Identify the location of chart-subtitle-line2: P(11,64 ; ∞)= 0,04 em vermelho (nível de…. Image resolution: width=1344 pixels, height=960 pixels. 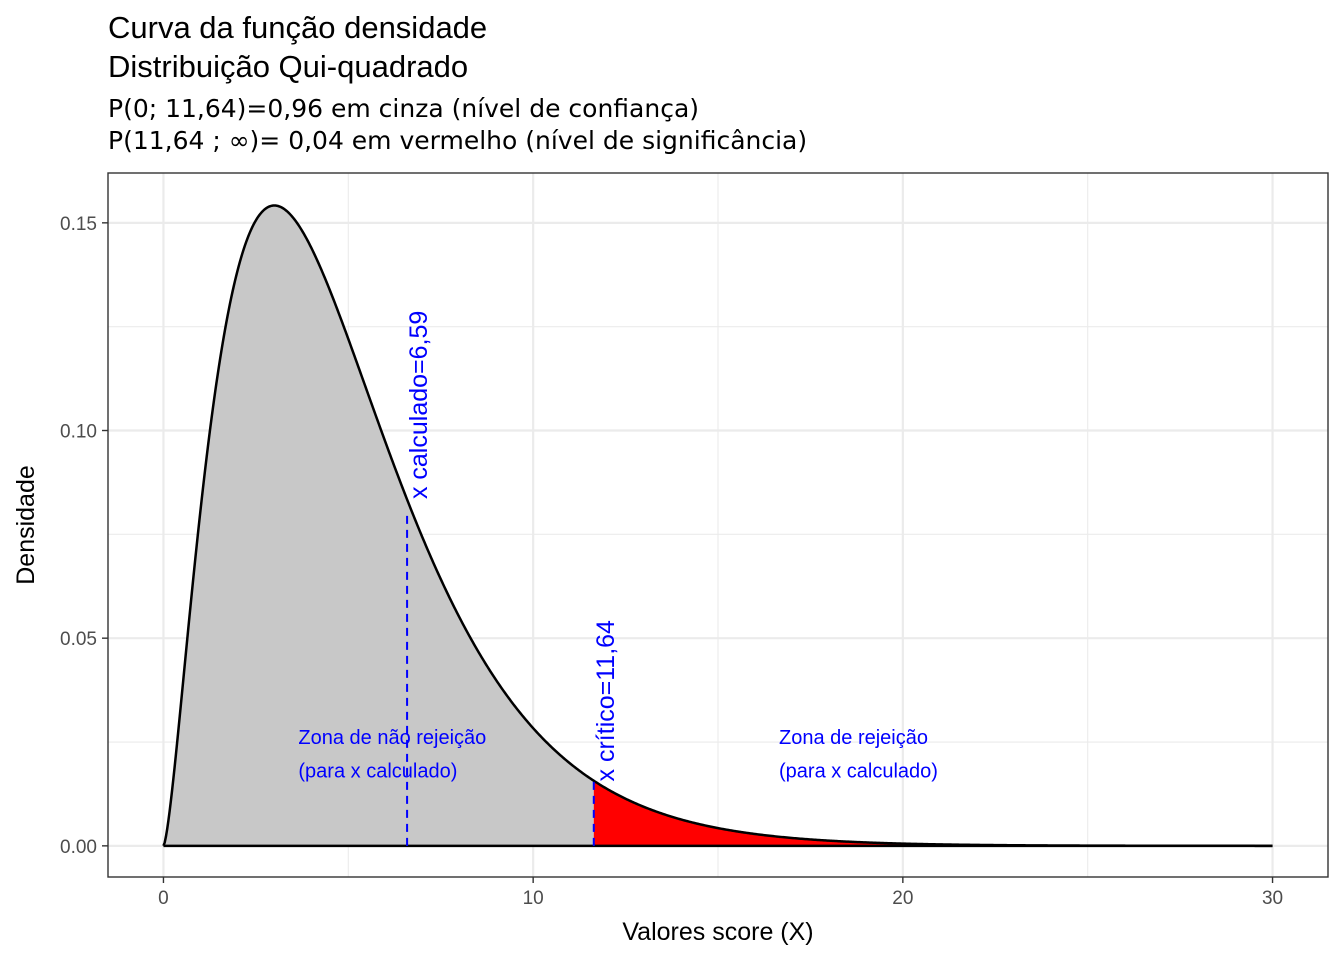
(457, 140).